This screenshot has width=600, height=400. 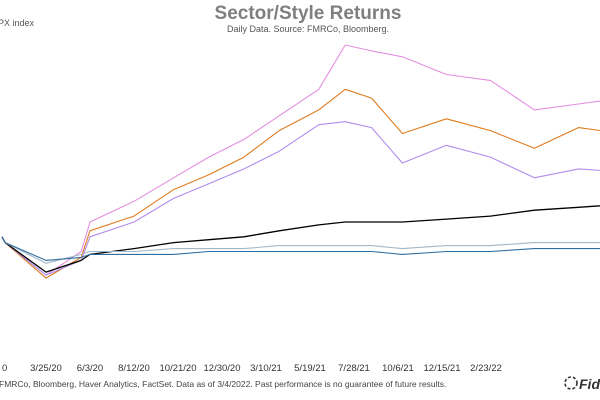 What do you see at coordinates (486, 368) in the screenshot?
I see `x-tick-label: 2/23/22` at bounding box center [486, 368].